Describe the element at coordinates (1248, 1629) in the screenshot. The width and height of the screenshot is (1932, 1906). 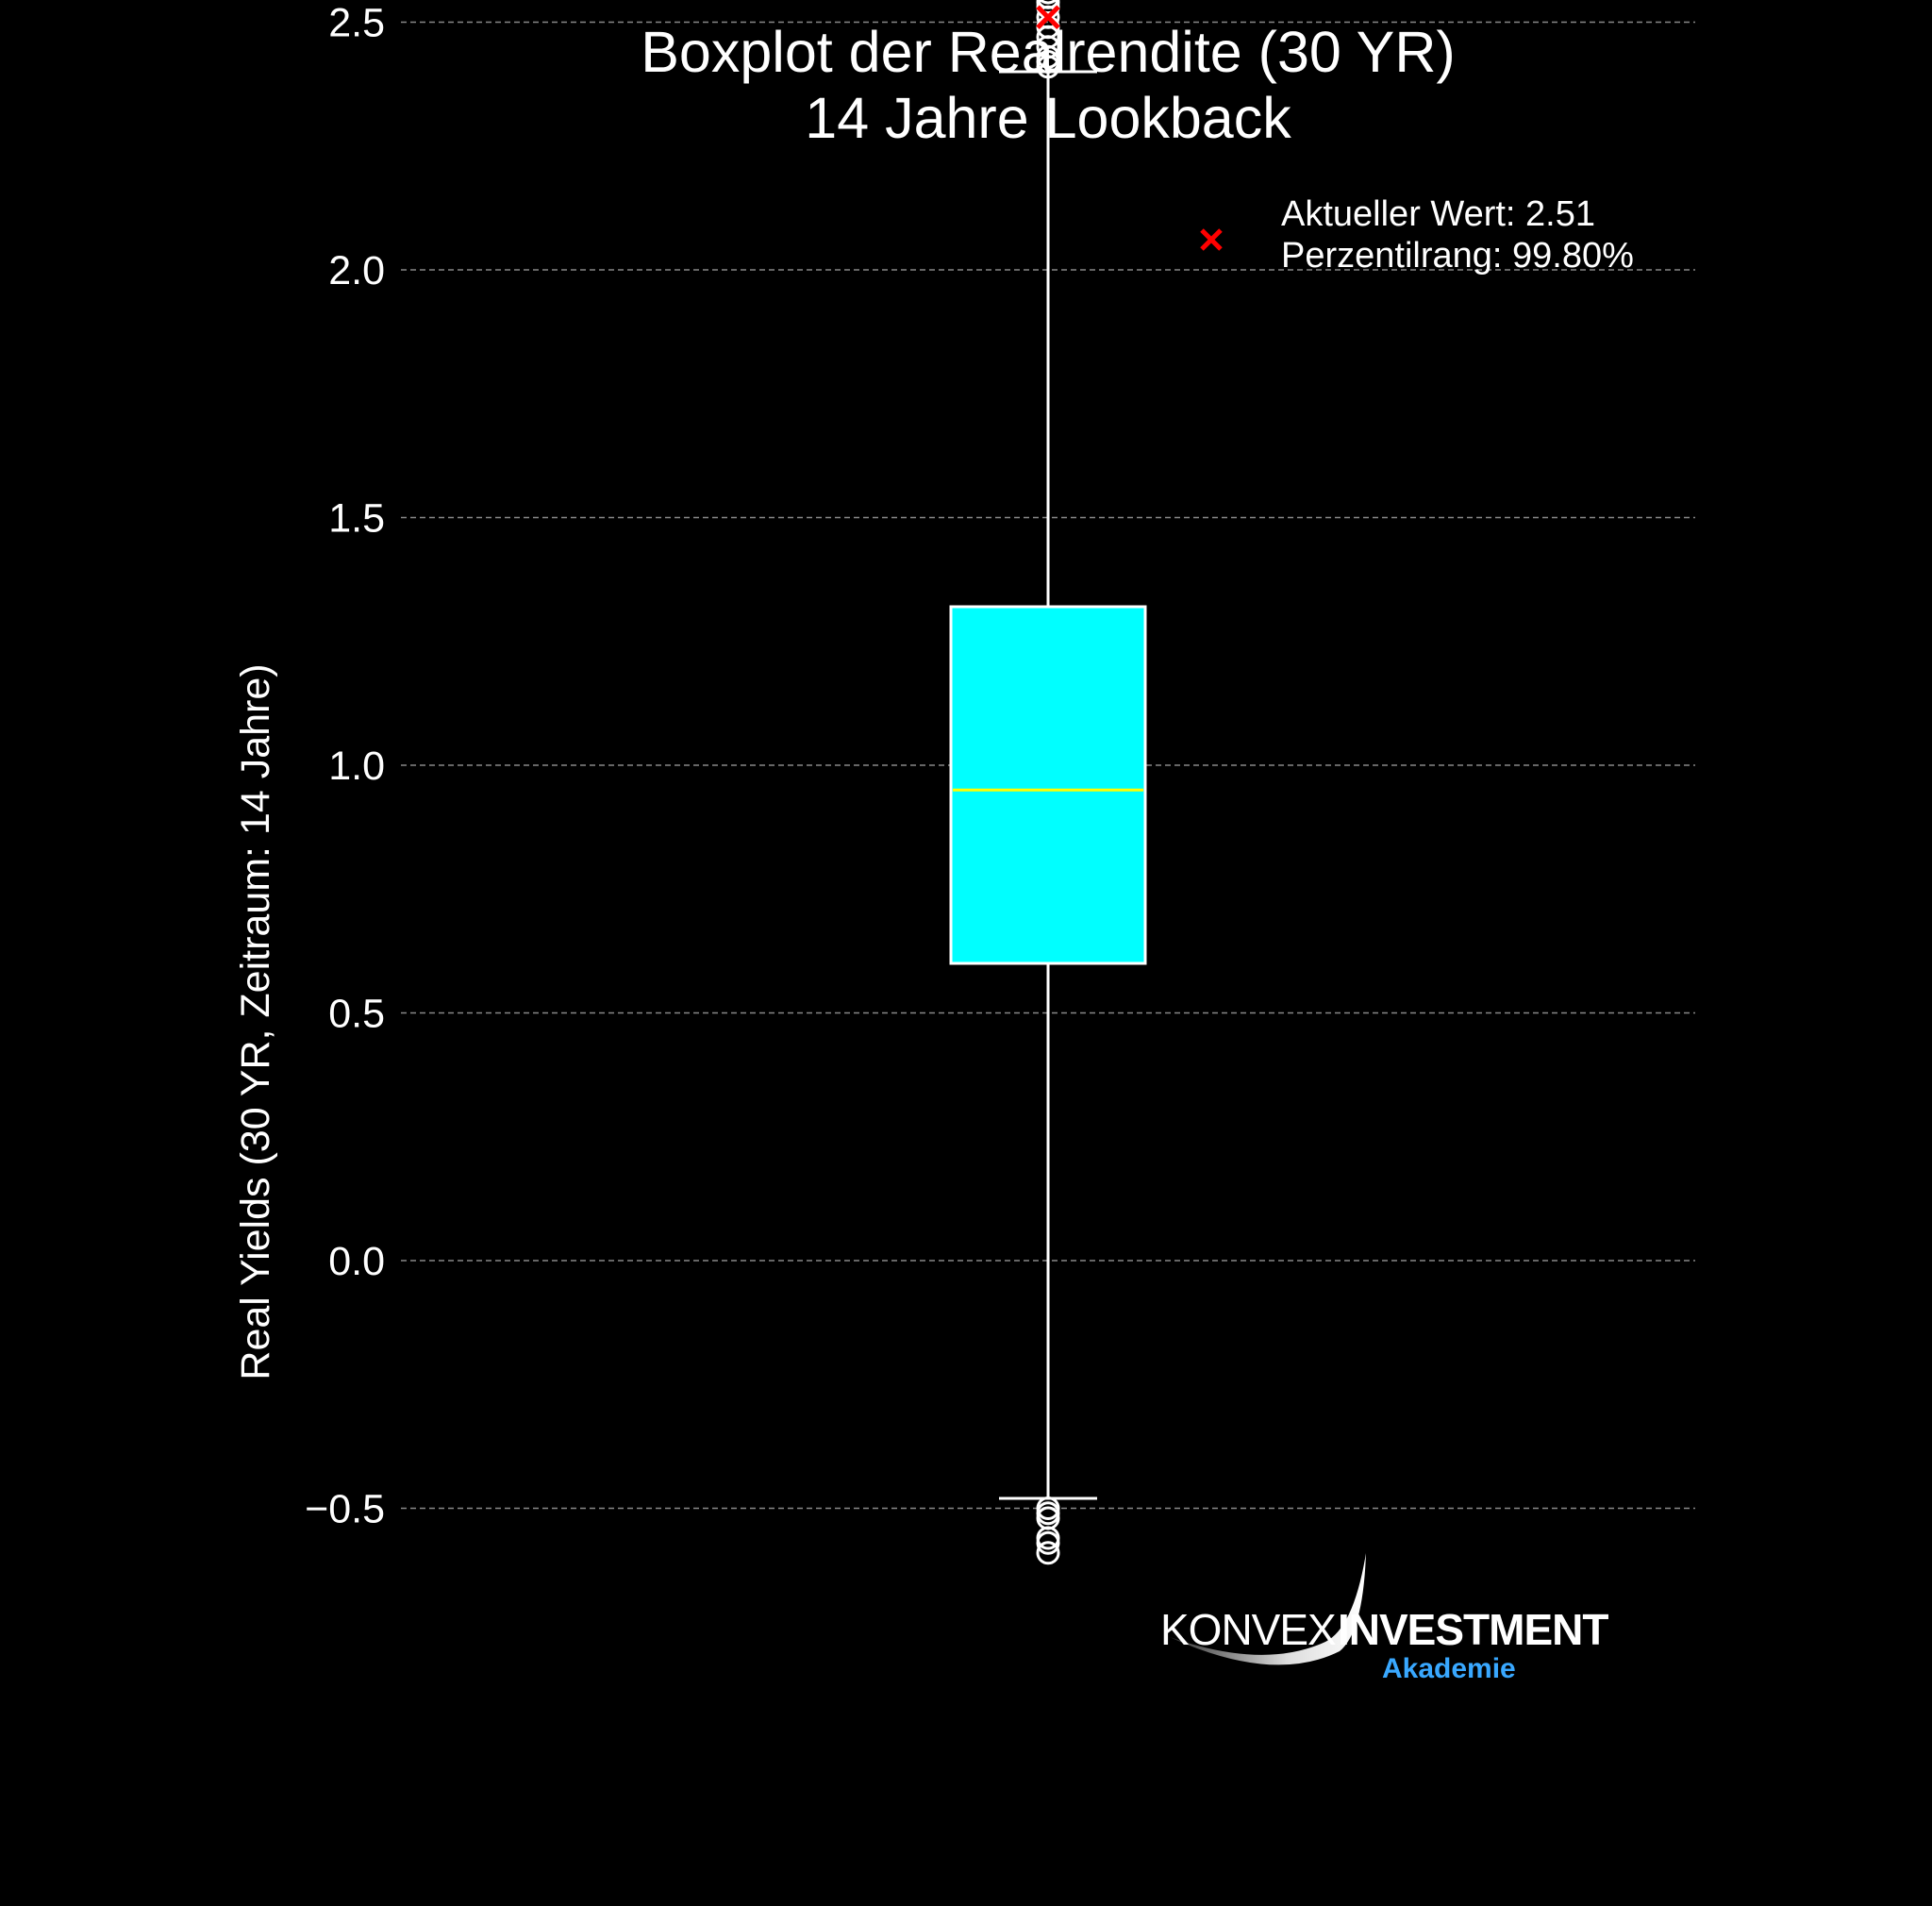
I see `logo-word-konvex: KONVEX` at that location.